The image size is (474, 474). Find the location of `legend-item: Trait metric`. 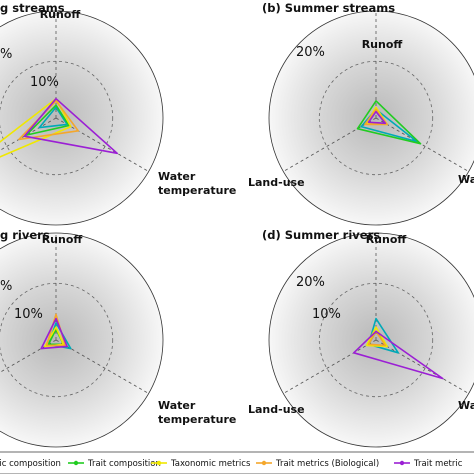

legend-item: Trait metric is located at coordinates (428, 464).